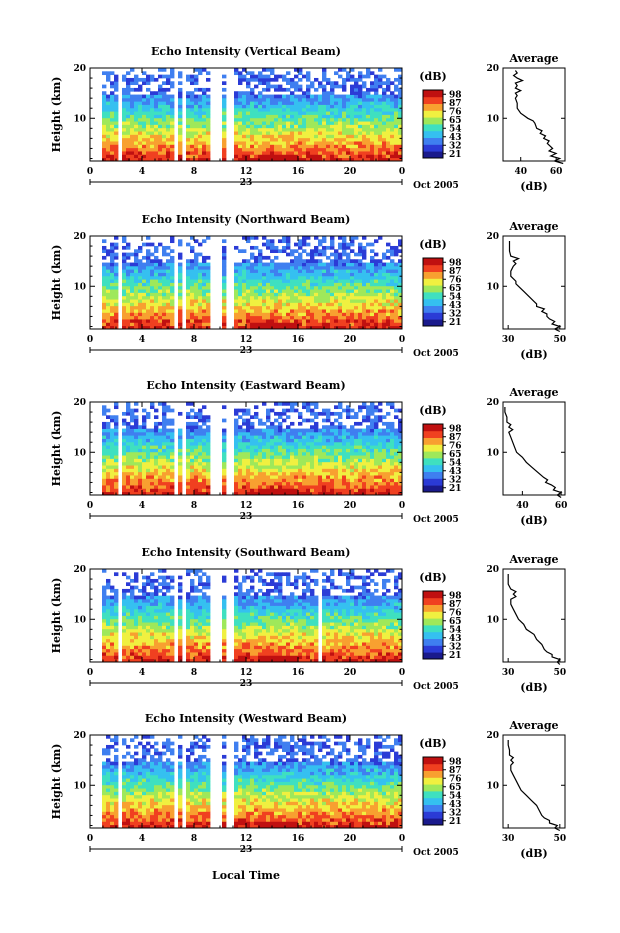 This screenshot has height=933, width=620. Describe the element at coordinates (252, 114) in the screenshot. I see `heatmap-cells` at that location.